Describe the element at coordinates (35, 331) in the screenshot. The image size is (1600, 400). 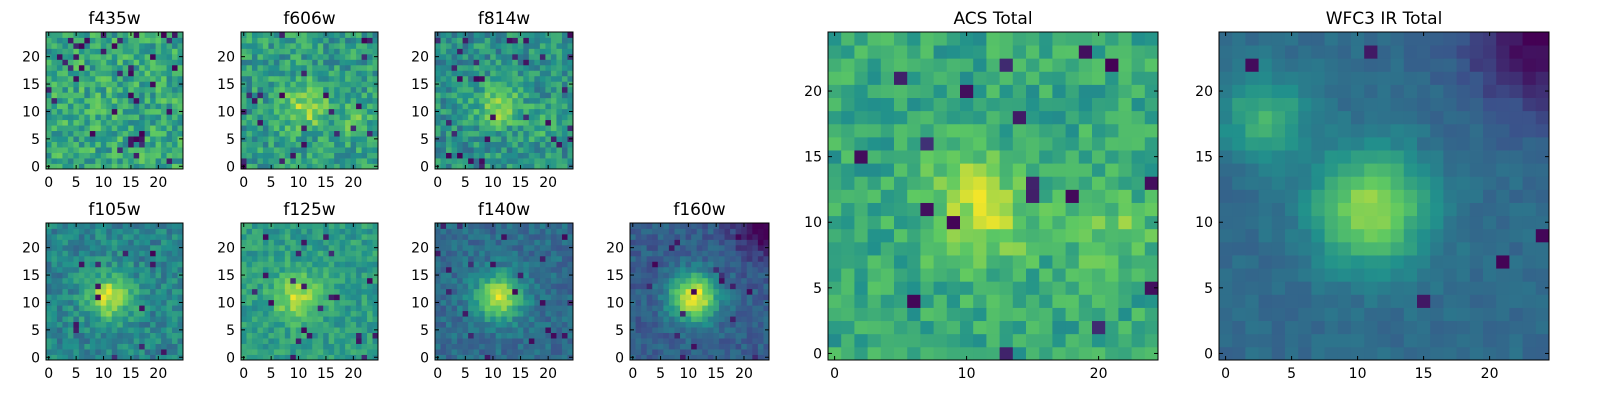
I see `y-tick-label: 5` at that location.